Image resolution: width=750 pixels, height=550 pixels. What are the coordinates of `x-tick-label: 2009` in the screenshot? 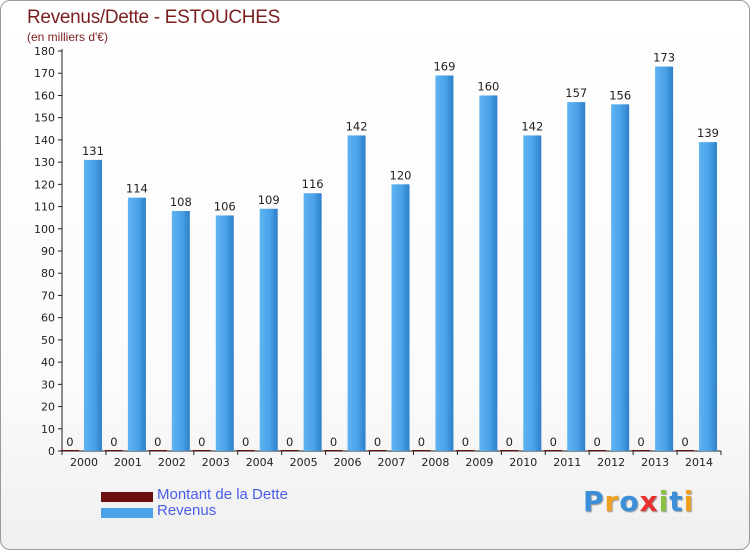 It's located at (479, 462).